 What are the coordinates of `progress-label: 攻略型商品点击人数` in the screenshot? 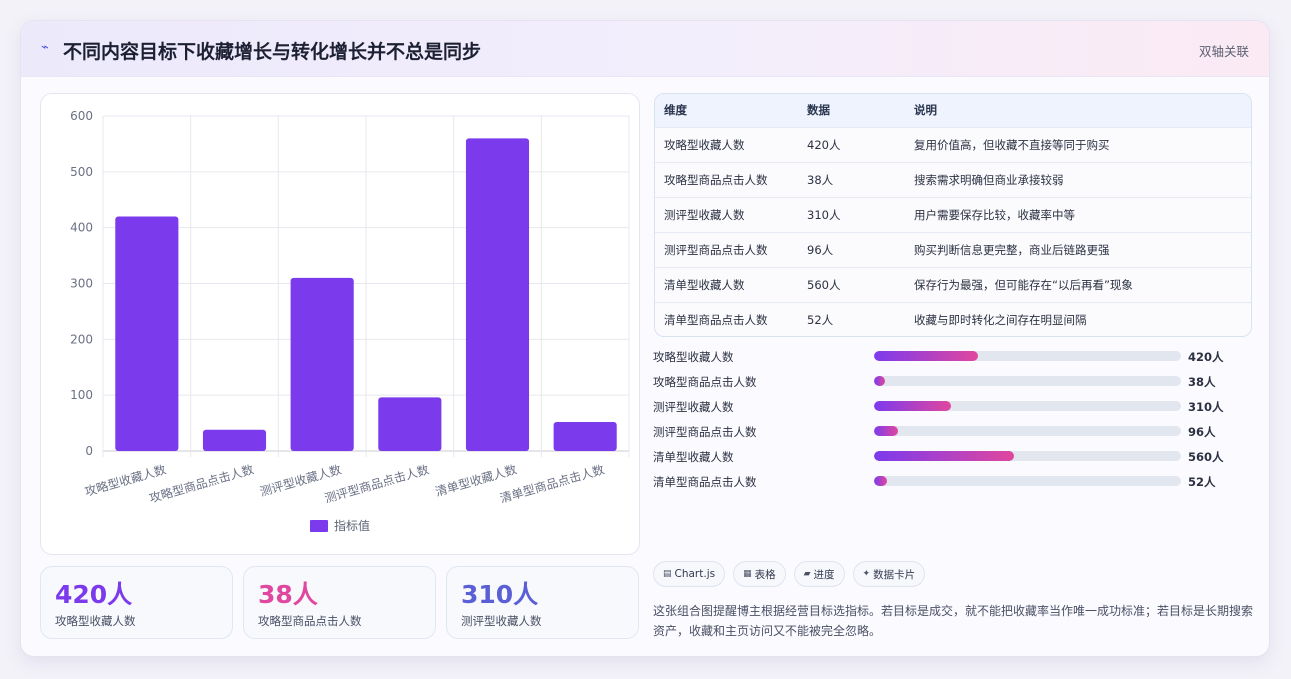 It's located at (705, 382).